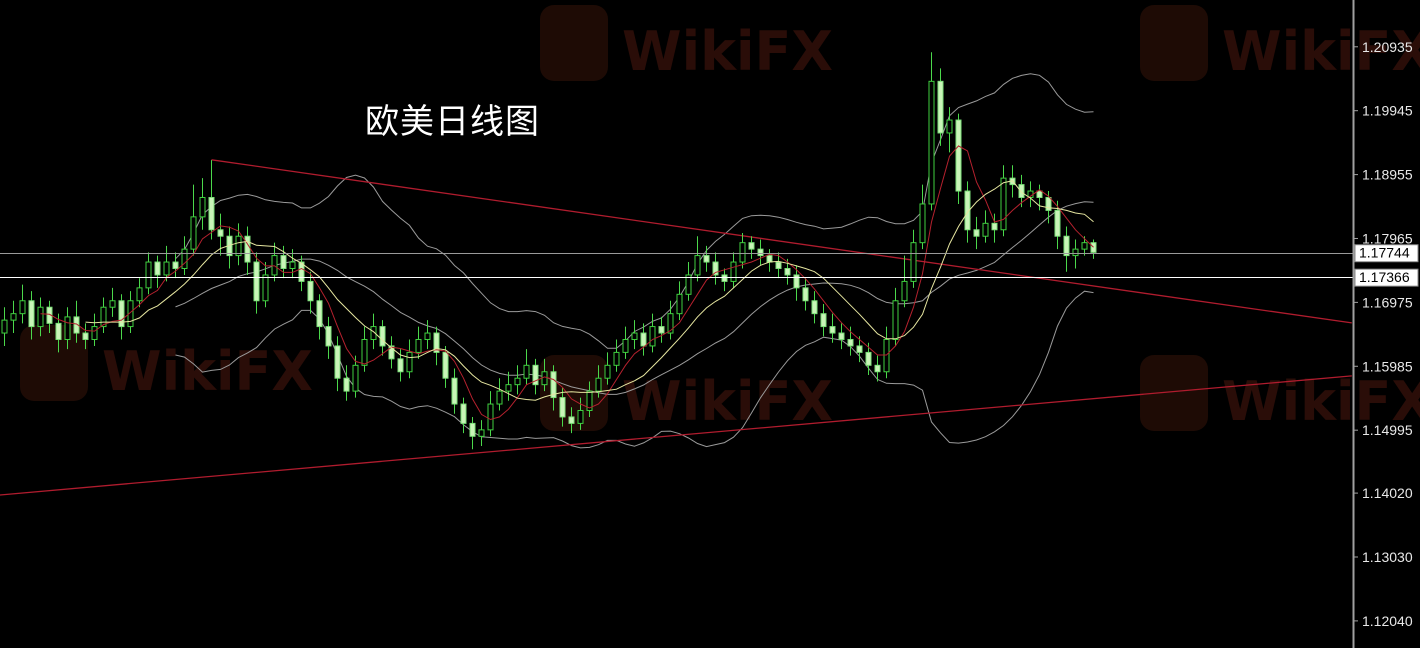 The image size is (1420, 648). Describe the element at coordinates (727, 51) in the screenshot. I see `watermark-text: WikiFX` at that location.